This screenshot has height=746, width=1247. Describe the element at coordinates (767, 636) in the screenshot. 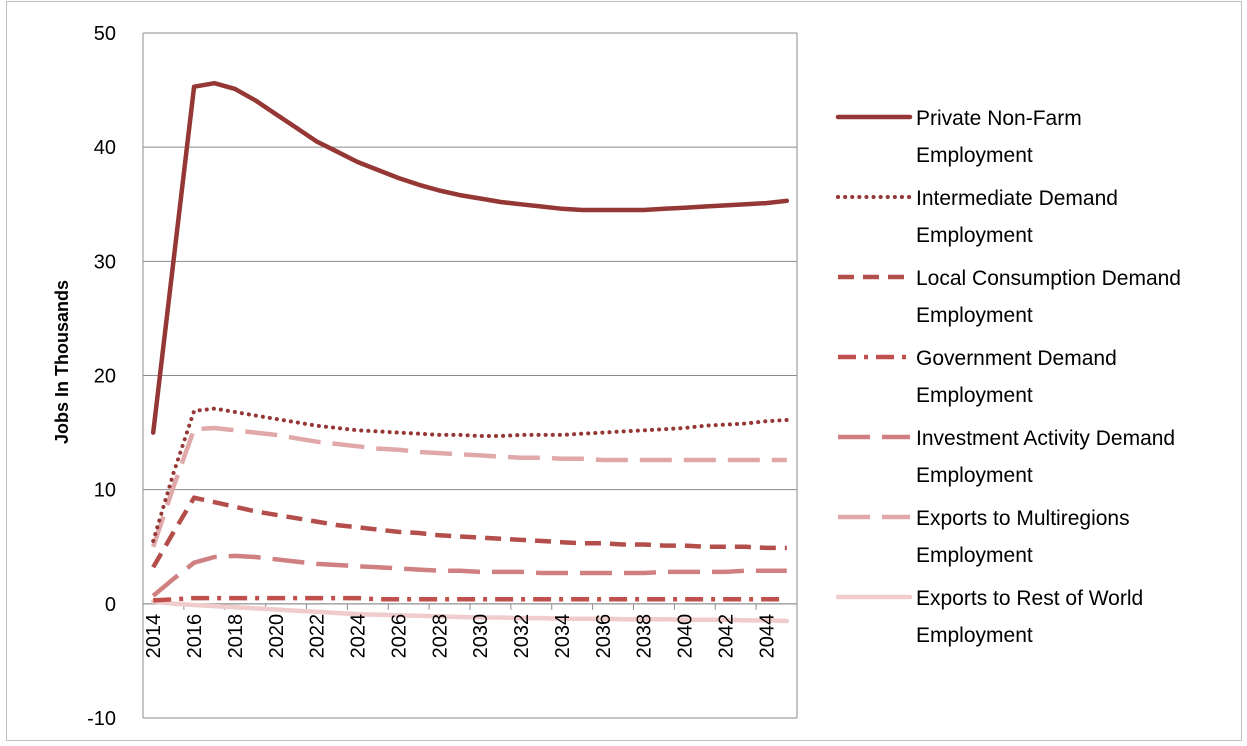

I see `x-tick-label: 2044` at that location.